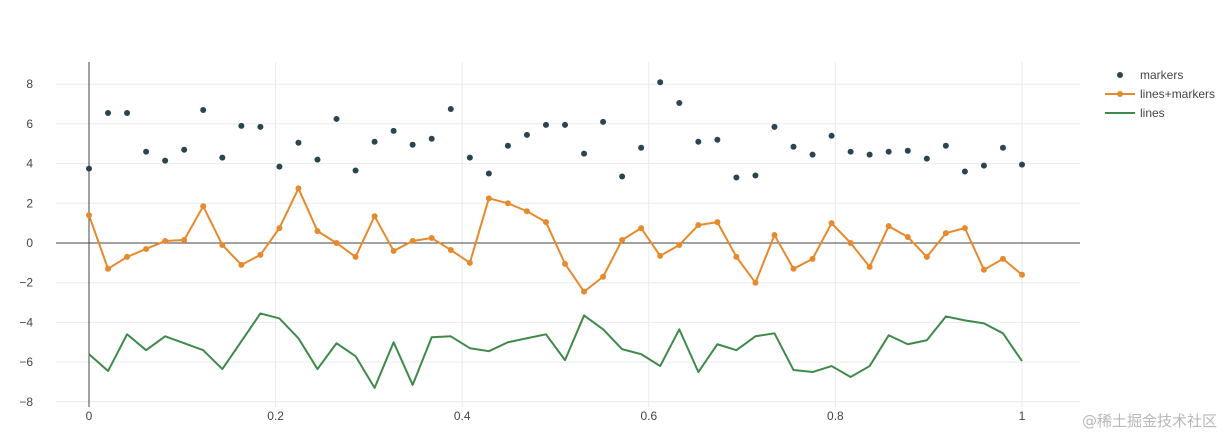 Image resolution: width=1225 pixels, height=437 pixels. I want to click on legend-item: lines+markers, so click(1160, 94).